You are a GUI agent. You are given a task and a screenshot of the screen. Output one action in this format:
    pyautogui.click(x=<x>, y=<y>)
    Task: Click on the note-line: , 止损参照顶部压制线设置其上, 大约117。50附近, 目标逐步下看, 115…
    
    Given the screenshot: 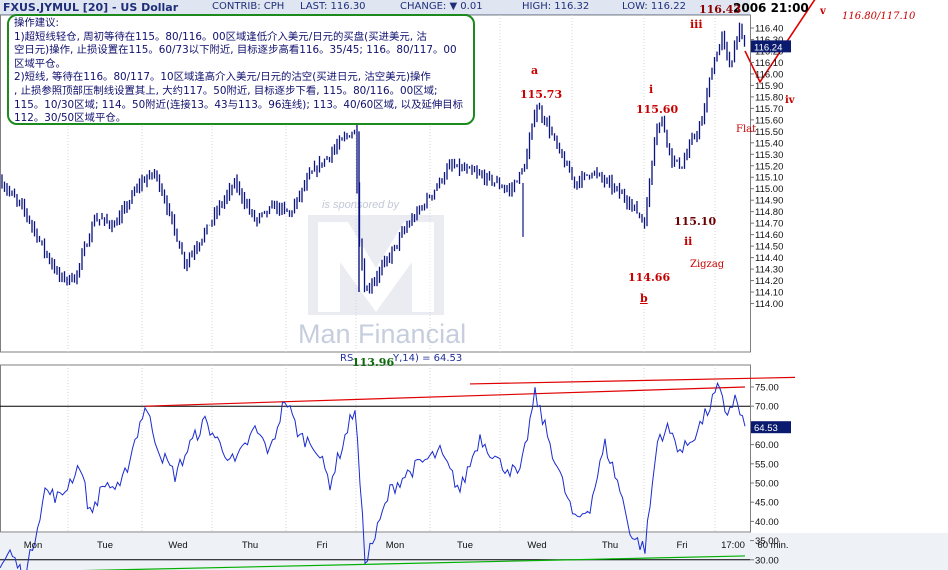 What is the action you would take?
    pyautogui.click(x=226, y=90)
    